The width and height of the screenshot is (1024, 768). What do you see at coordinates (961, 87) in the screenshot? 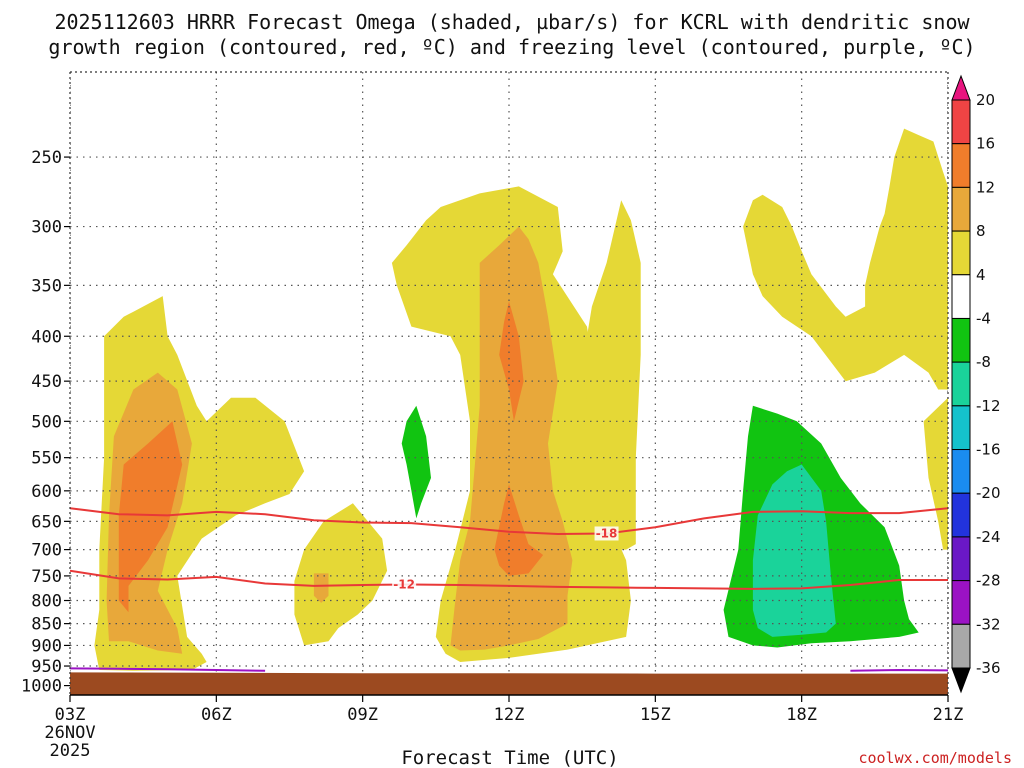
I see `colorbar-top-triangle` at bounding box center [961, 87].